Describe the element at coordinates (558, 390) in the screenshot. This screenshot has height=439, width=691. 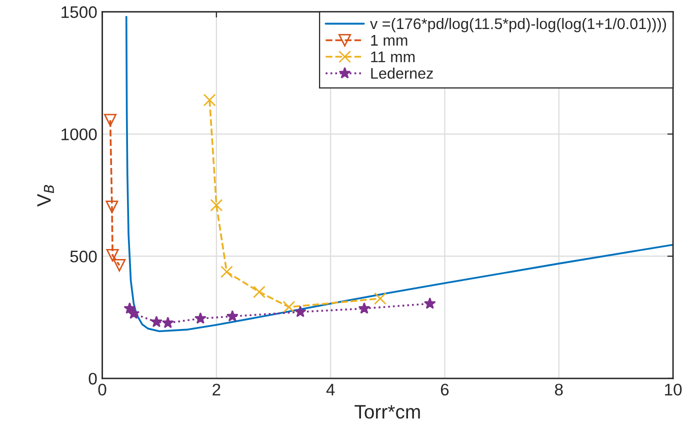
I see `x-tick-label: 8` at that location.